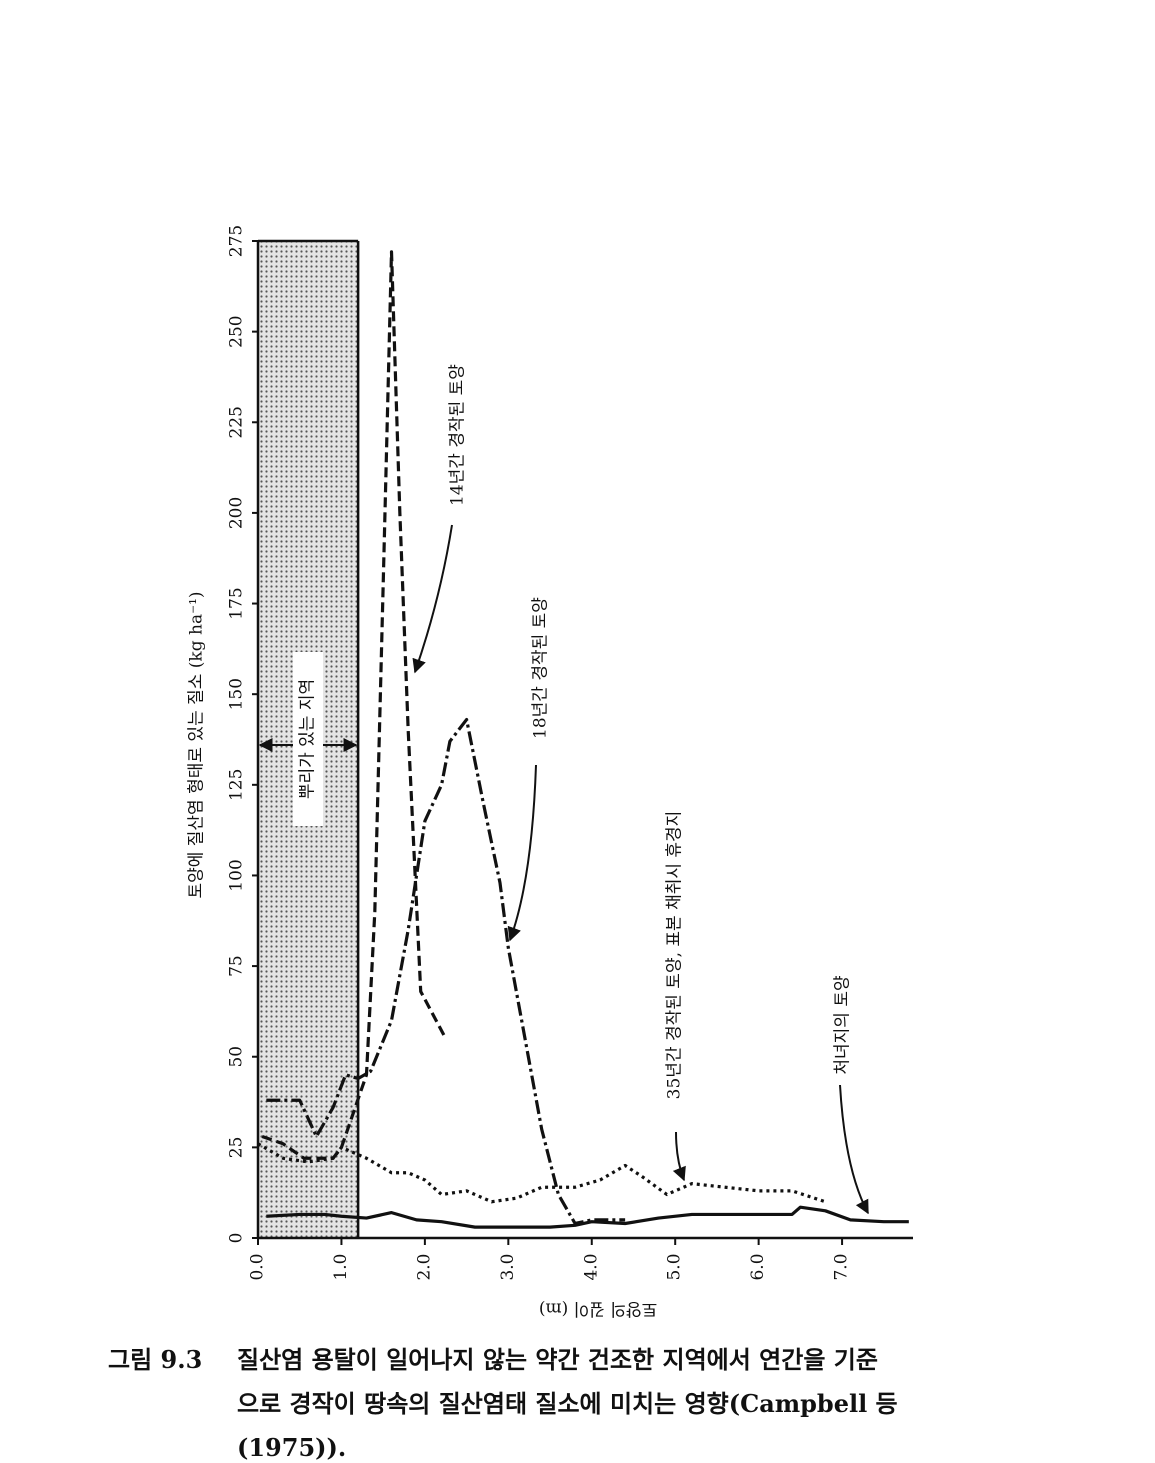 The height and width of the screenshot is (1463, 1155). I want to click on y-tick-label: 225, so click(237, 422).